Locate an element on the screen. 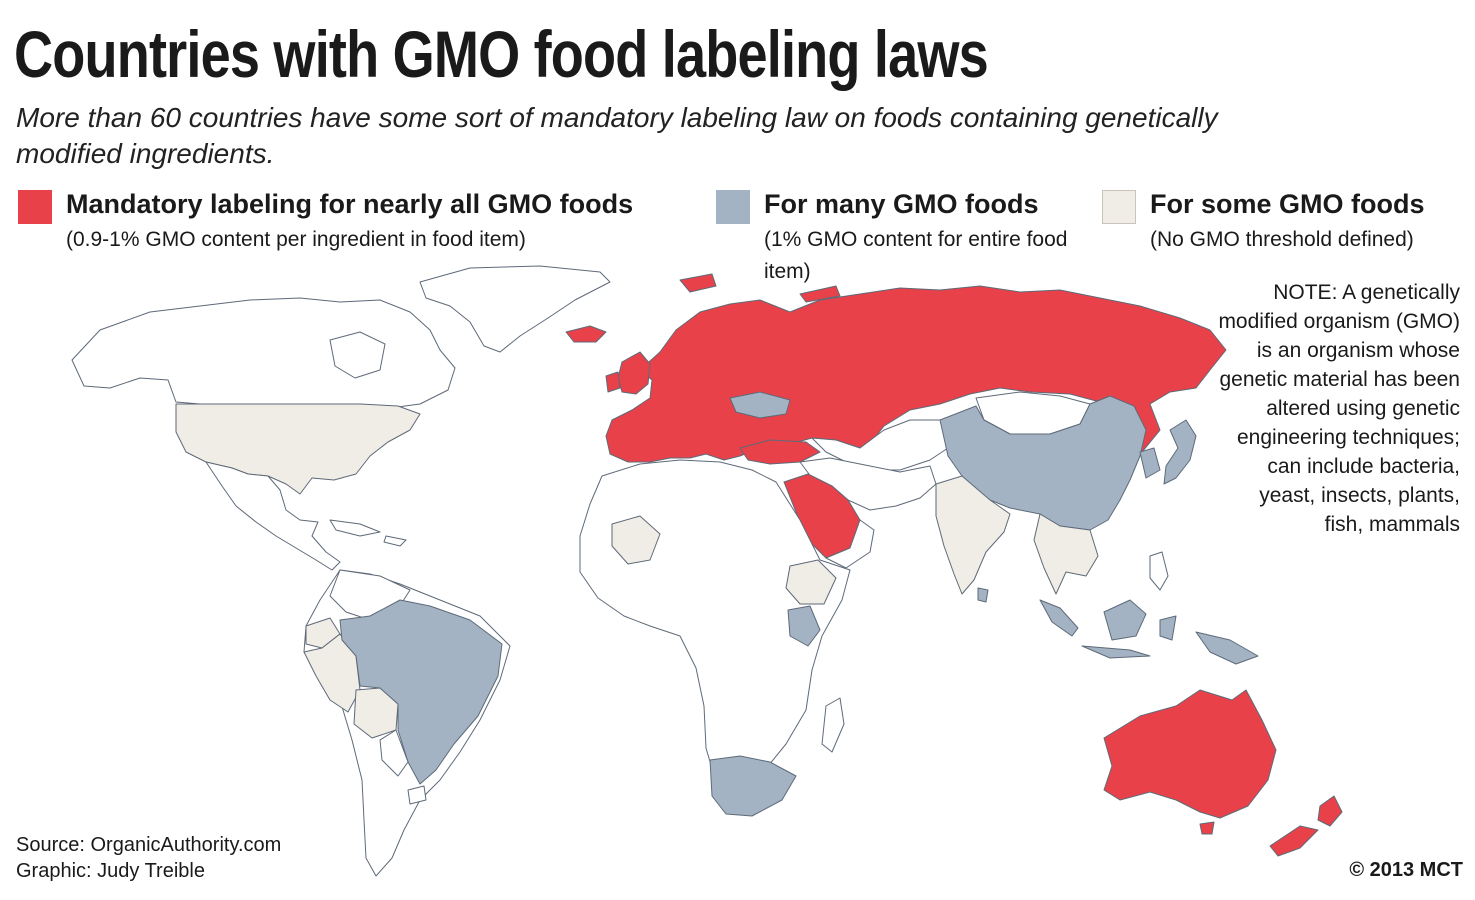 This screenshot has width=1475, height=900. brazil is located at coordinates (421, 692).